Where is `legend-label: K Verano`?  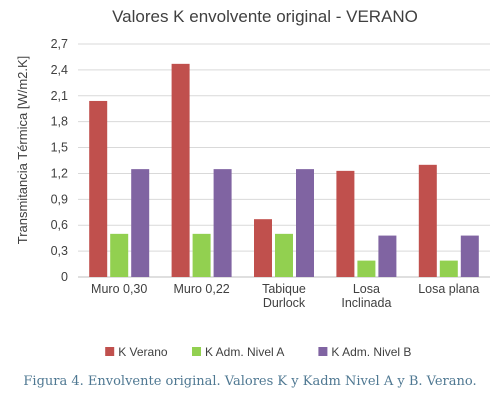
legend-label: K Verano is located at coordinates (143, 352).